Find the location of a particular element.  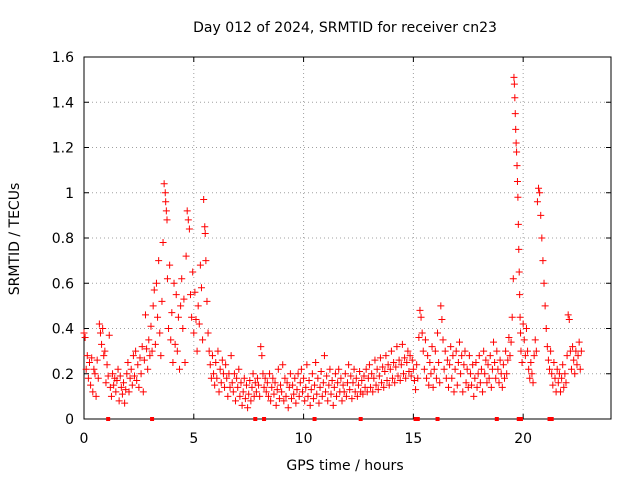

y-tick-label: 0.8 is located at coordinates (63, 239).